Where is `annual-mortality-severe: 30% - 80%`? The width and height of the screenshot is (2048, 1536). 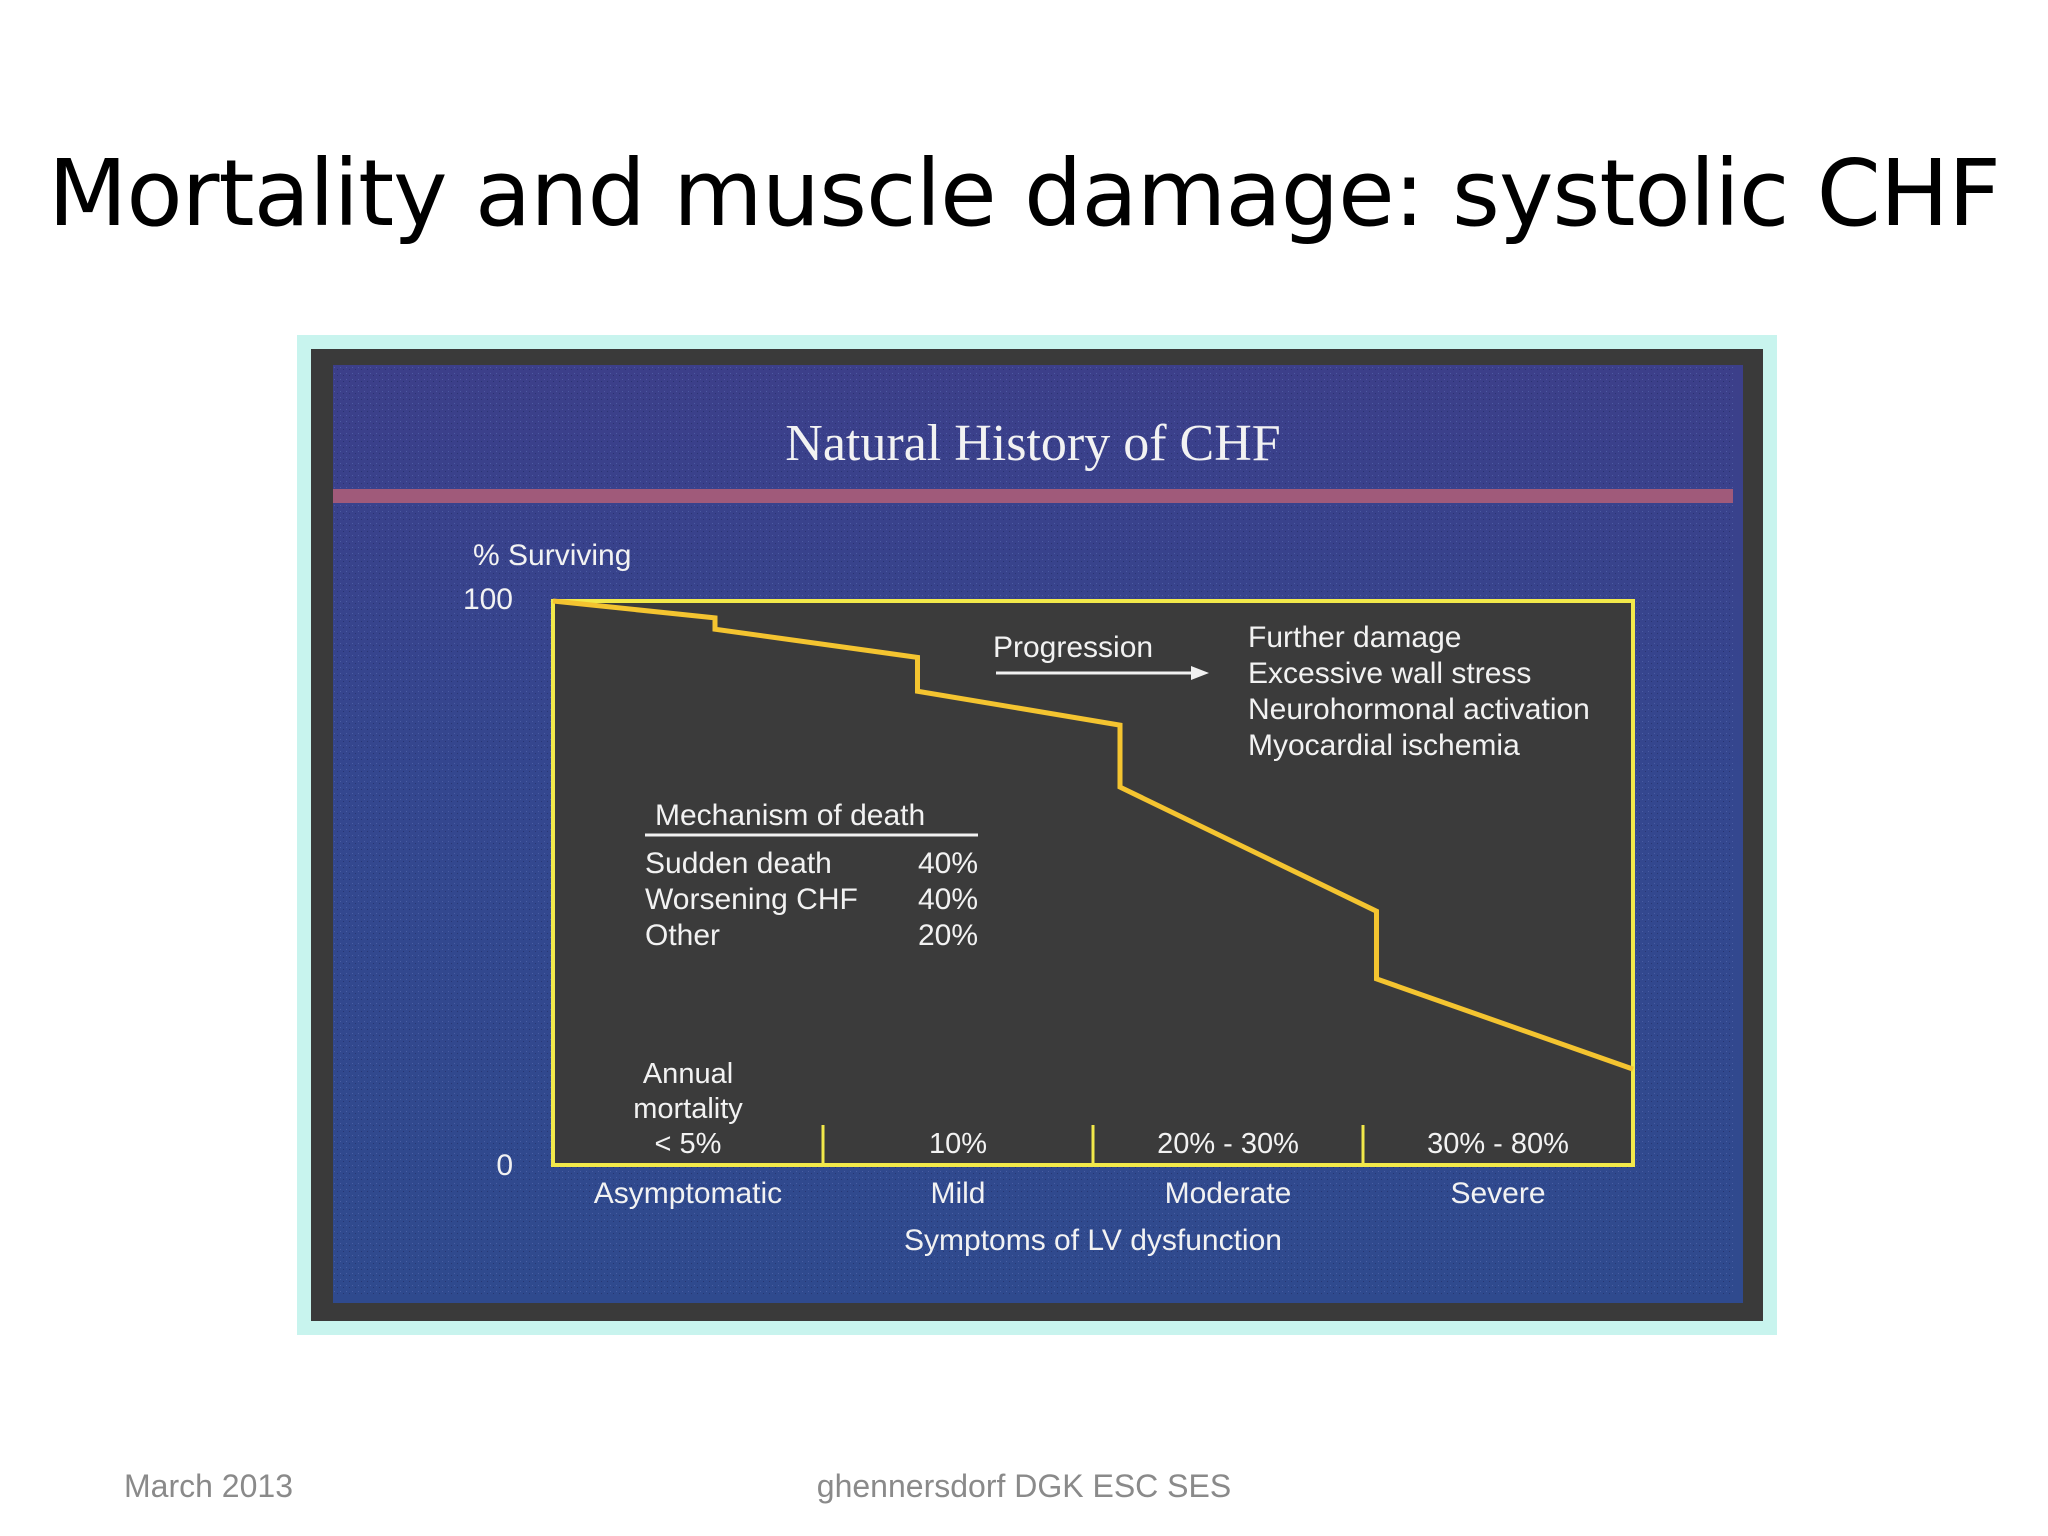
annual-mortality-severe: 30% - 80% is located at coordinates (1498, 1144).